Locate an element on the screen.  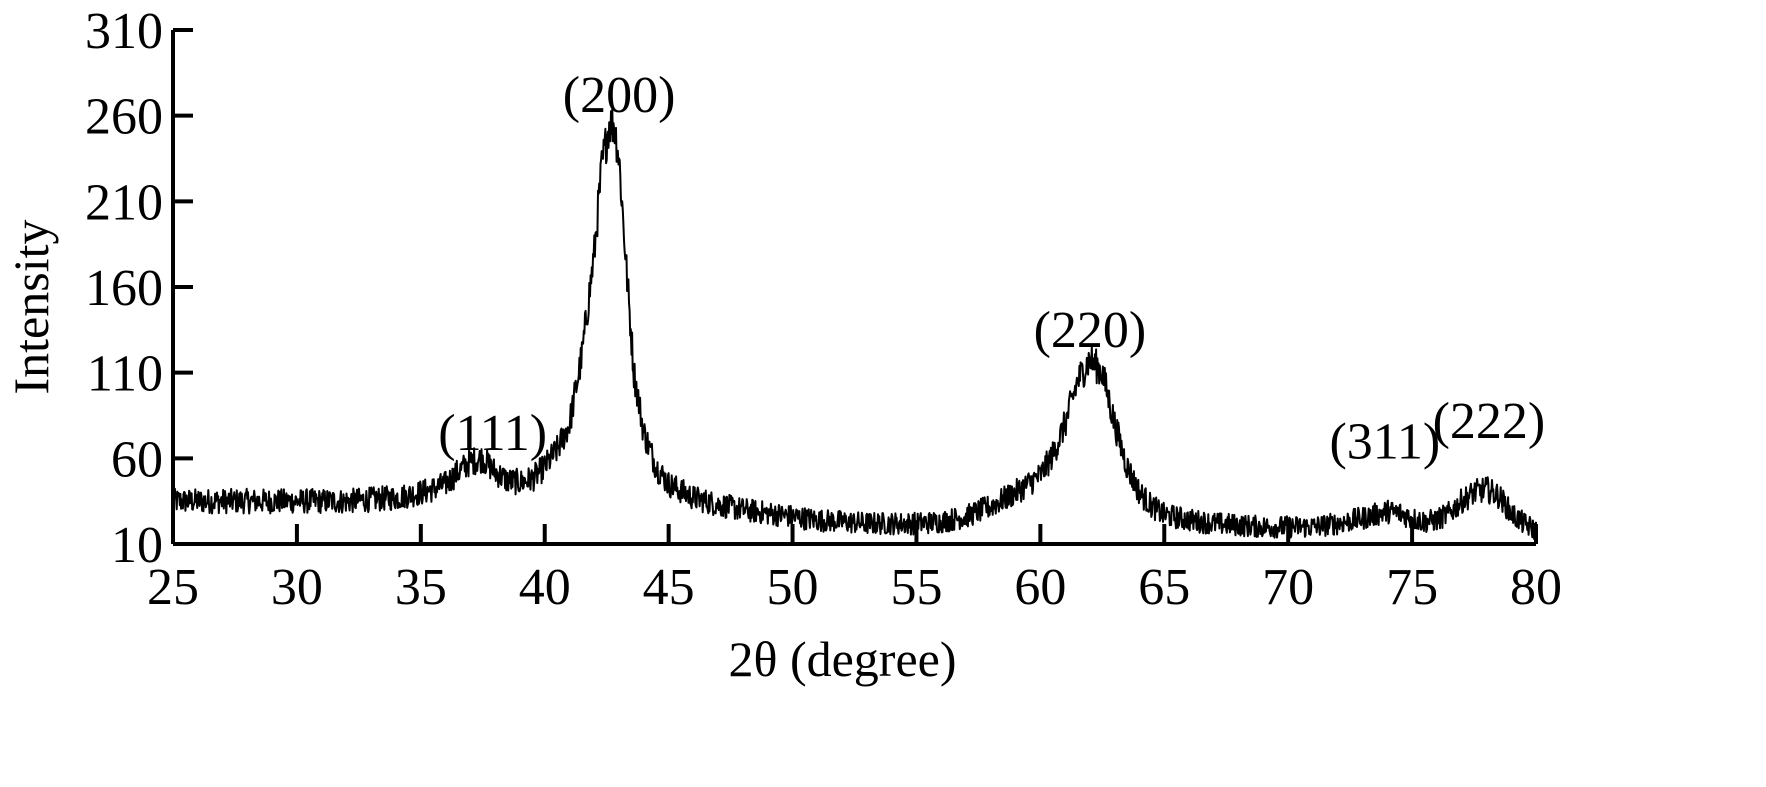
y-tick-label: 110 is located at coordinates (125, 374).